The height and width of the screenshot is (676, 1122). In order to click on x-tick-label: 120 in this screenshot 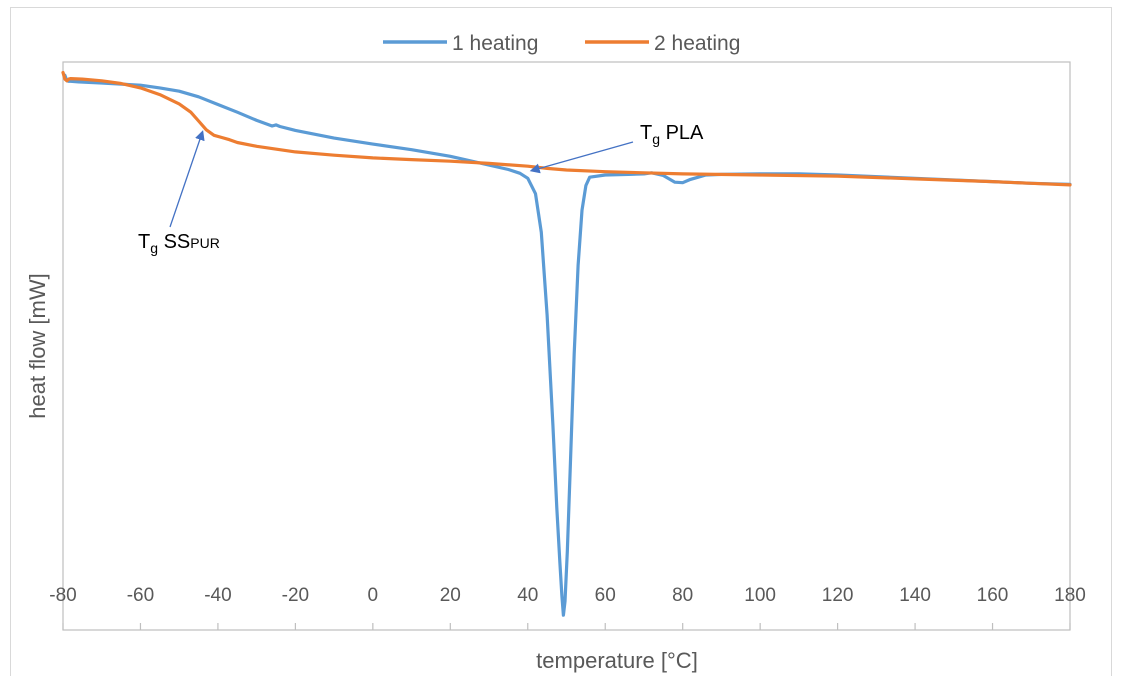, I will do `click(838, 595)`.